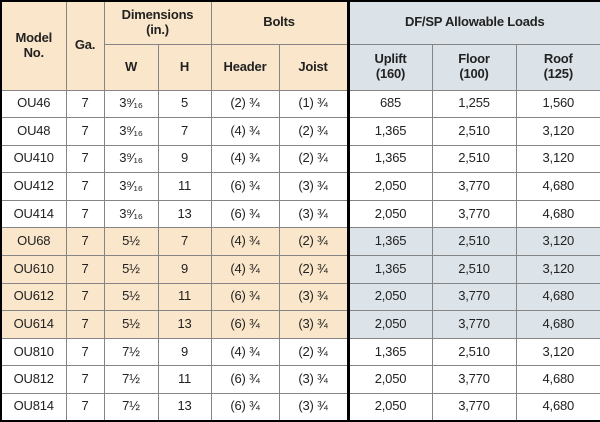  Describe the element at coordinates (389, 104) in the screenshot. I see `uplift-load-cell: 685` at that location.